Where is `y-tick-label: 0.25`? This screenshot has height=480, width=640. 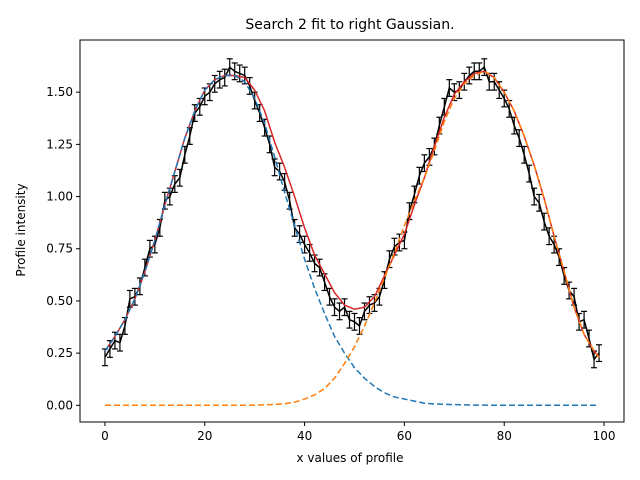 y-tick-label: 0.25 is located at coordinates (59, 353).